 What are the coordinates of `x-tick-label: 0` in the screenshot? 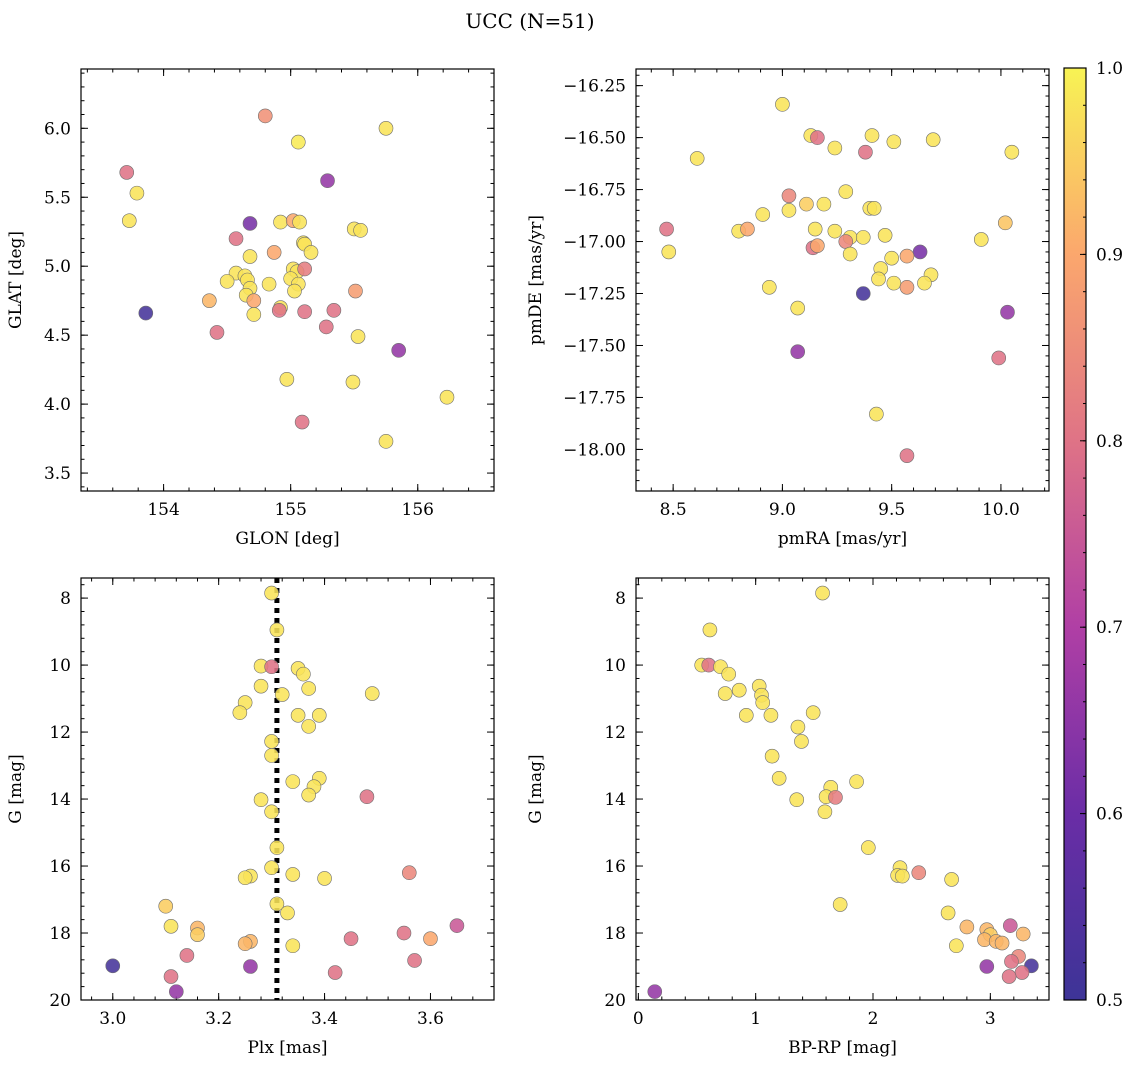 It's located at (638, 1019).